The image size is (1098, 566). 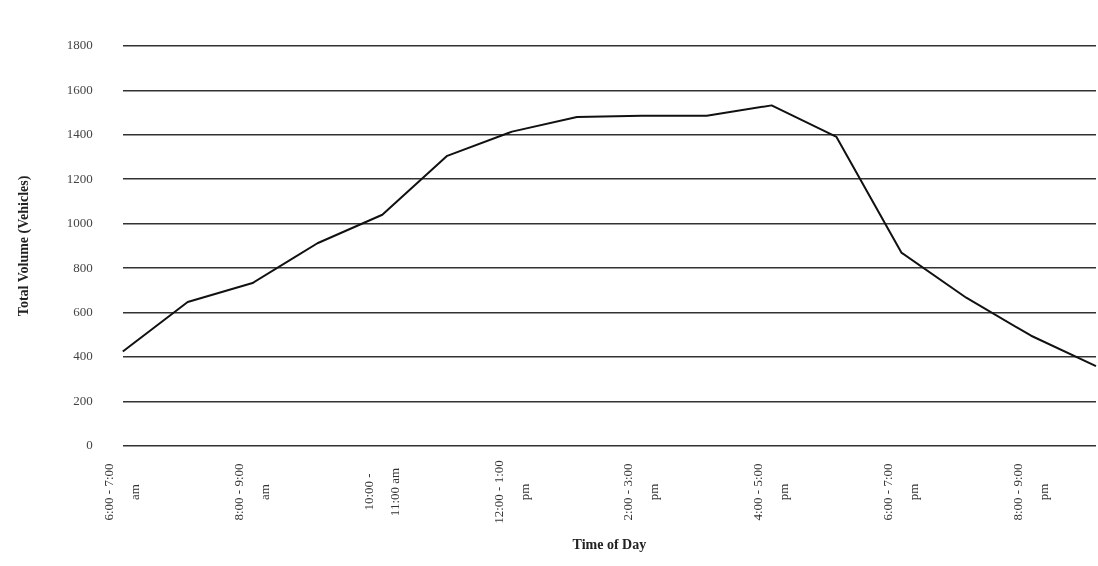 What do you see at coordinates (24, 246) in the screenshot?
I see `y-axis-title: Total Volume (Vehicles)` at bounding box center [24, 246].